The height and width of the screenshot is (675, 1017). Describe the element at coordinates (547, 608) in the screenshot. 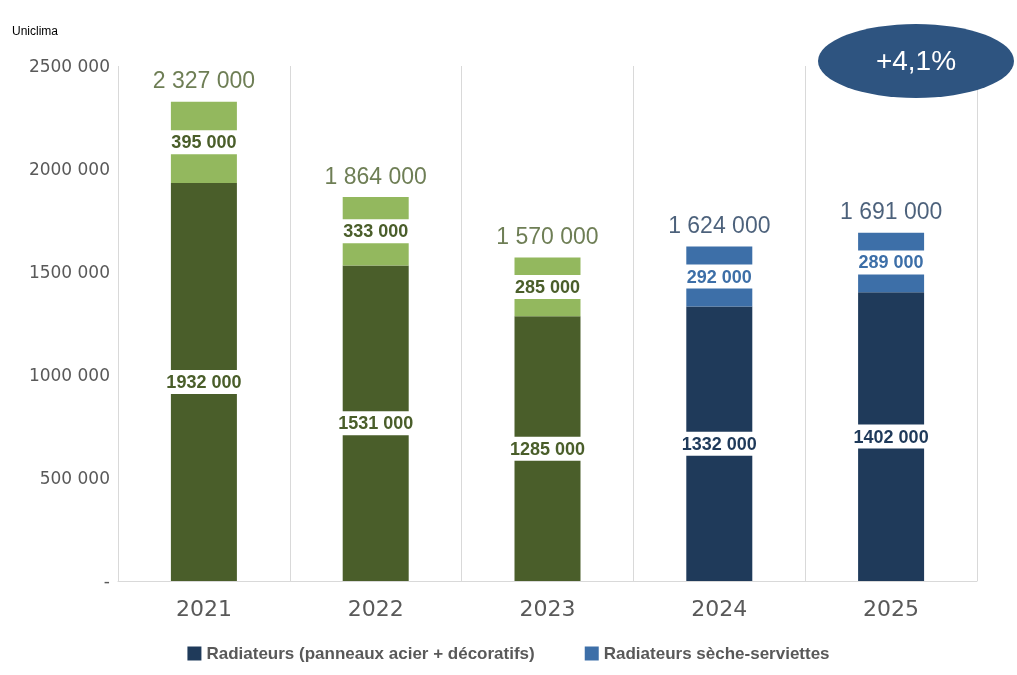

I see `x-tick-label: 2023` at that location.